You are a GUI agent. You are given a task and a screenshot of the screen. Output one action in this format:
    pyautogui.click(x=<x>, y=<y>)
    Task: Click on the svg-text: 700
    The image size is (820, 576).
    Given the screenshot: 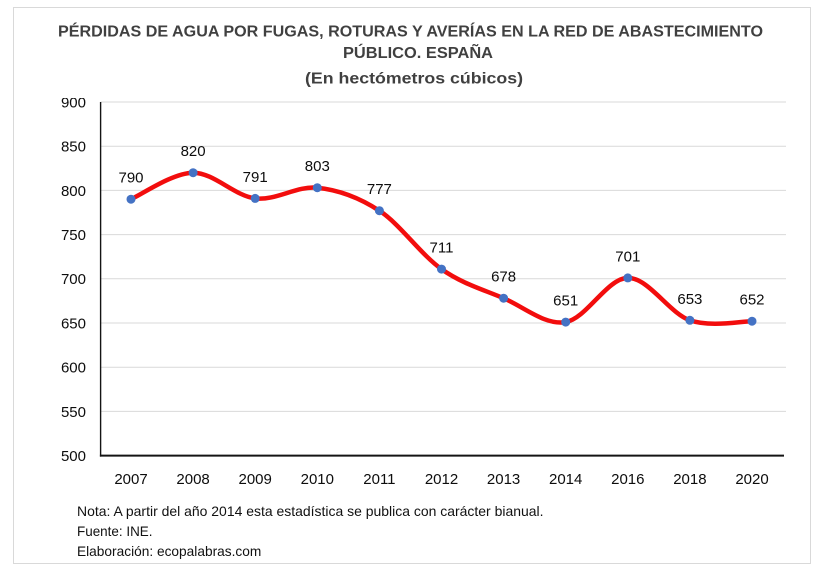 What is the action you would take?
    pyautogui.click(x=73, y=279)
    